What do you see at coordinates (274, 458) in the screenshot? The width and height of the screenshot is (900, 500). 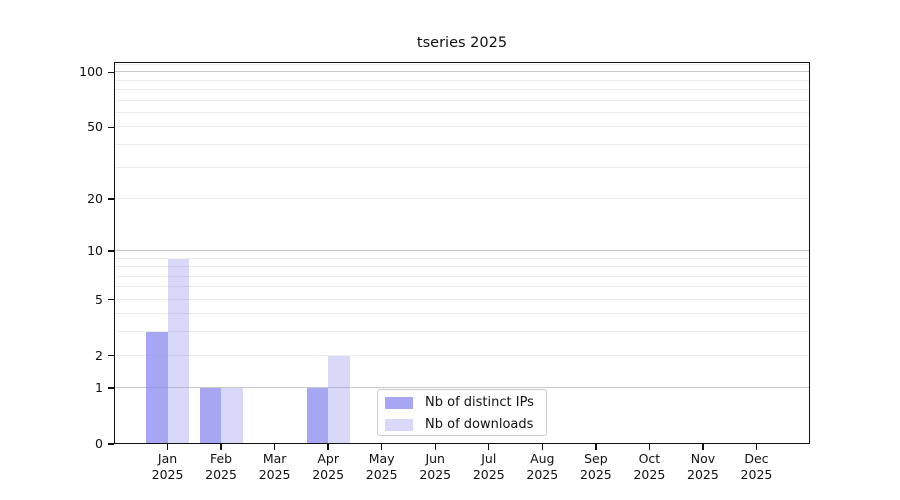 I see `month-label: Mar` at bounding box center [274, 458].